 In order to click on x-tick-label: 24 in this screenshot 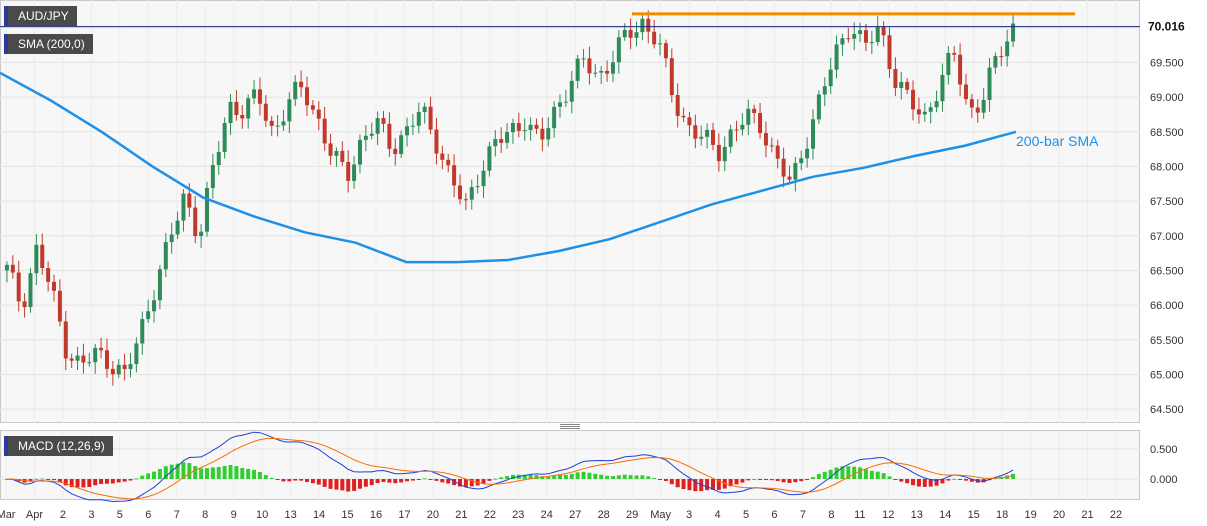, I will do `click(547, 515)`.